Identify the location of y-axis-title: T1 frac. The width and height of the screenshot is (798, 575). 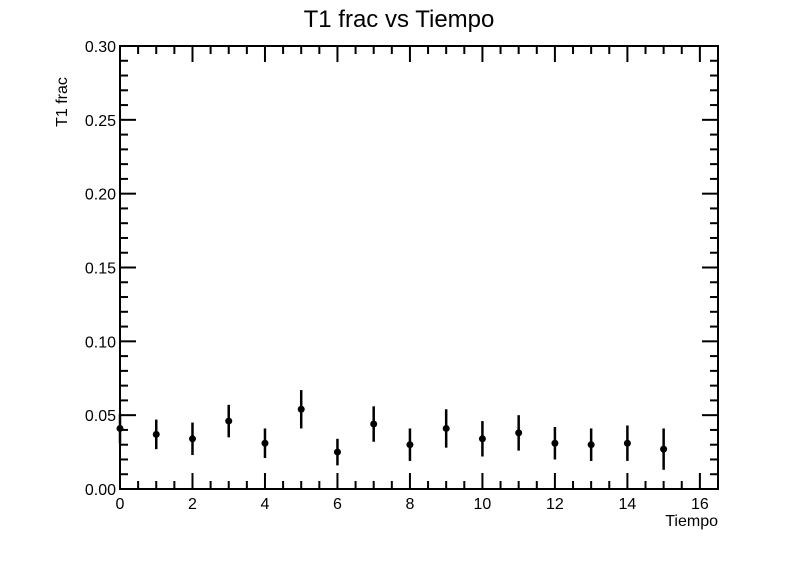
(62, 102).